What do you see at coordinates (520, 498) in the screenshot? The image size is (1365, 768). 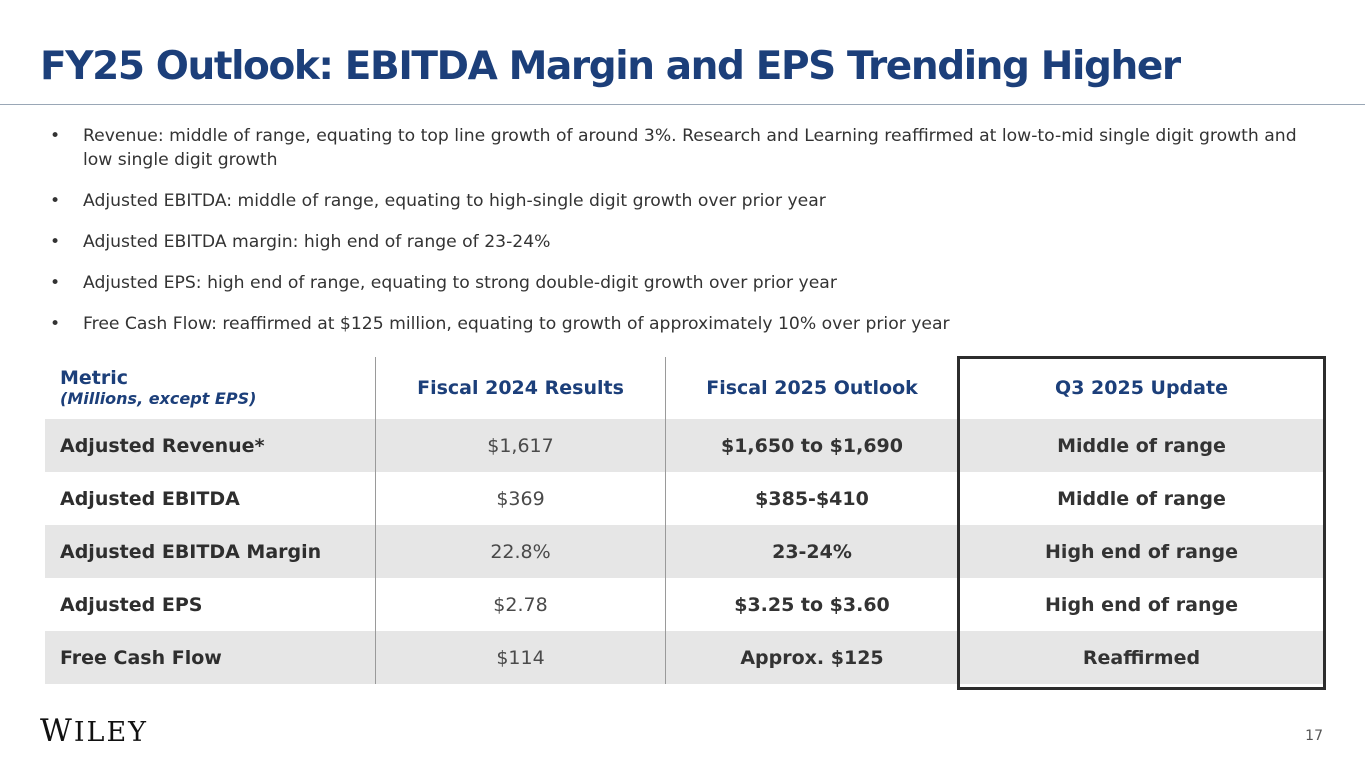 I see `row-fy24: $369` at bounding box center [520, 498].